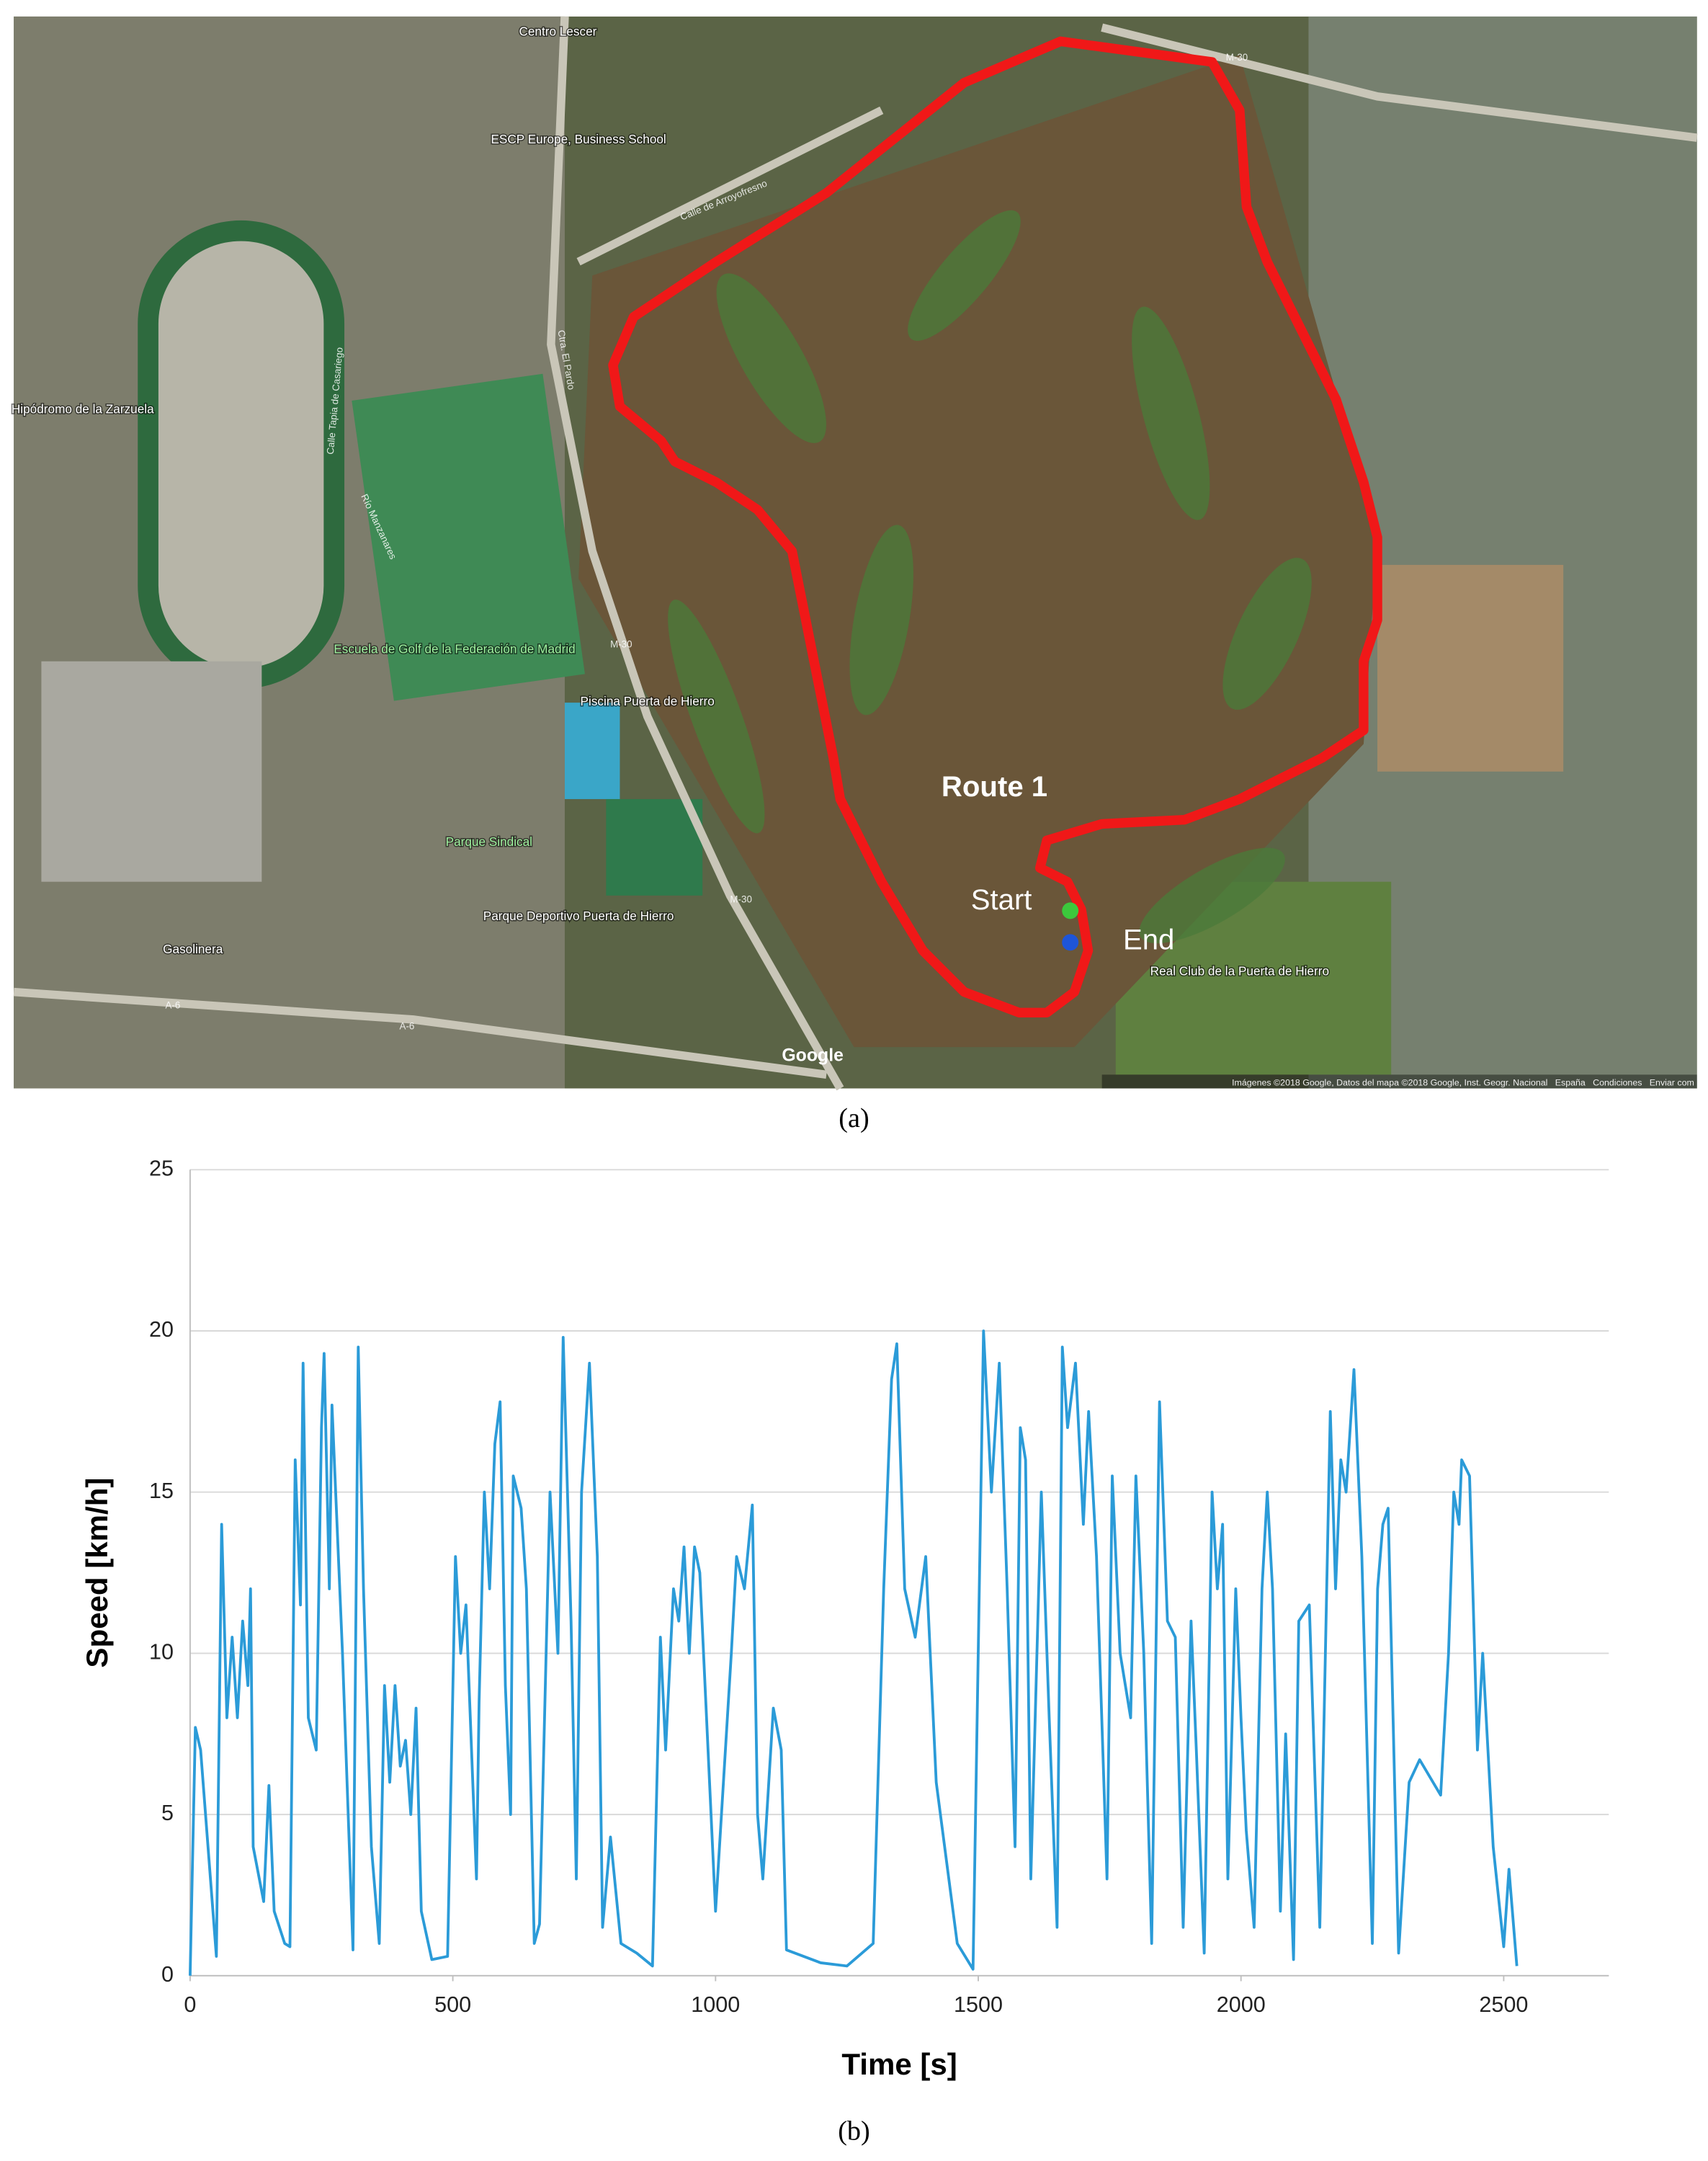 This screenshot has width=1708, height=2161. Describe the element at coordinates (1504, 2004) in the screenshot. I see `x-tick-label: 2500` at that location.